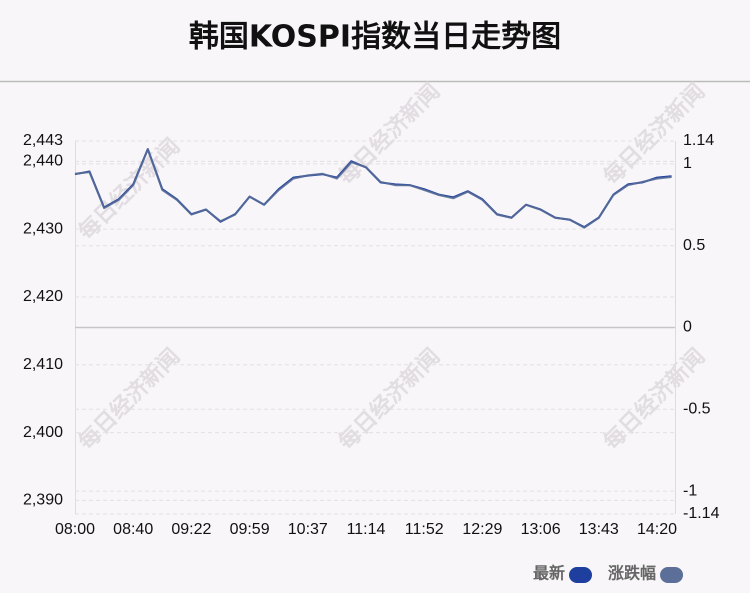 Image resolution: width=750 pixels, height=593 pixels. What do you see at coordinates (482, 529) in the screenshot?
I see `x-tick-label: 12:29` at bounding box center [482, 529].